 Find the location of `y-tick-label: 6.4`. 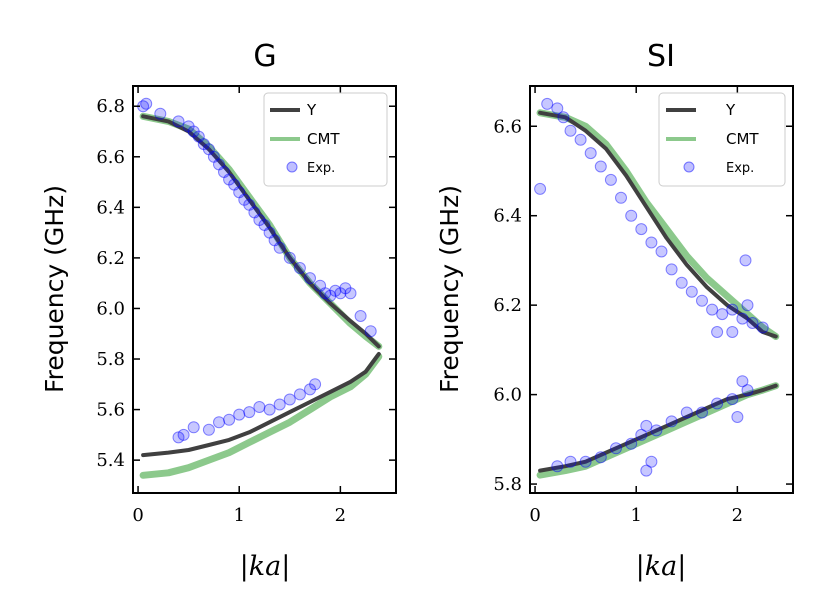

y-tick-label: 6.4 is located at coordinates (110, 207).